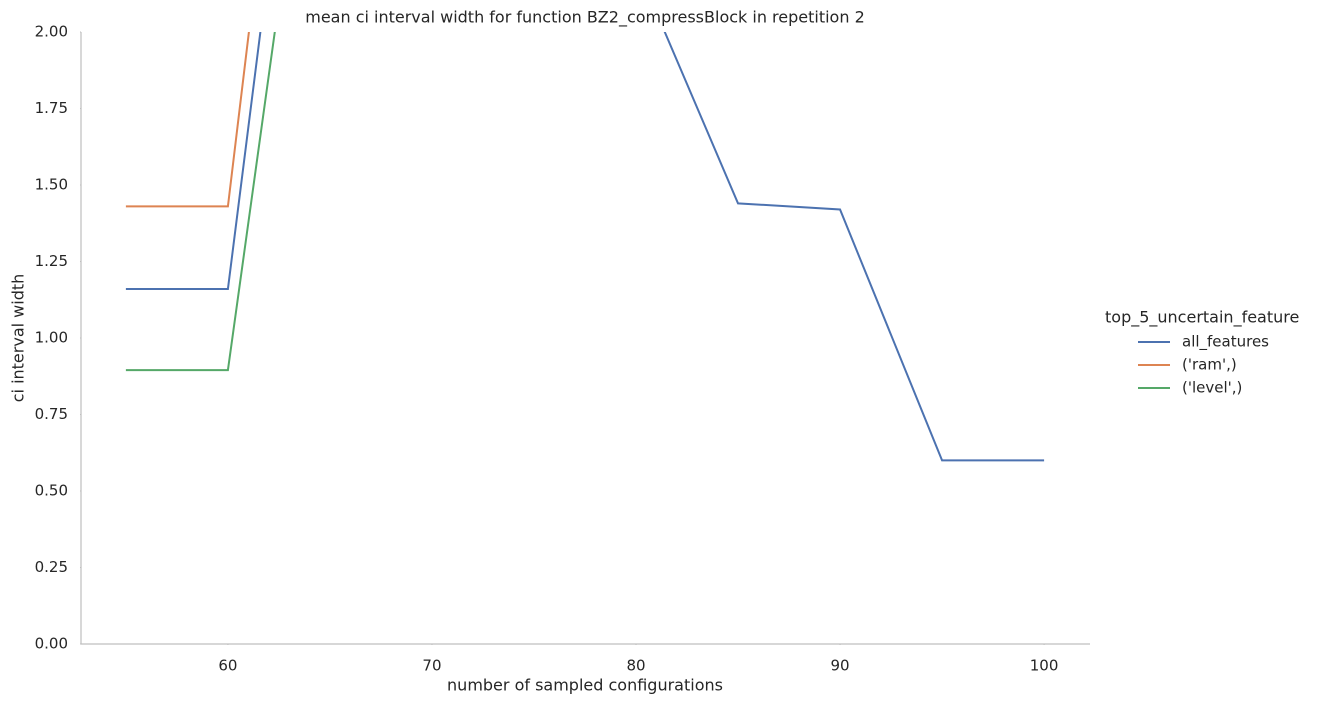 This screenshot has width=1319, height=706. Describe the element at coordinates (1044, 666) in the screenshot. I see `x-tick-label: 100` at that location.